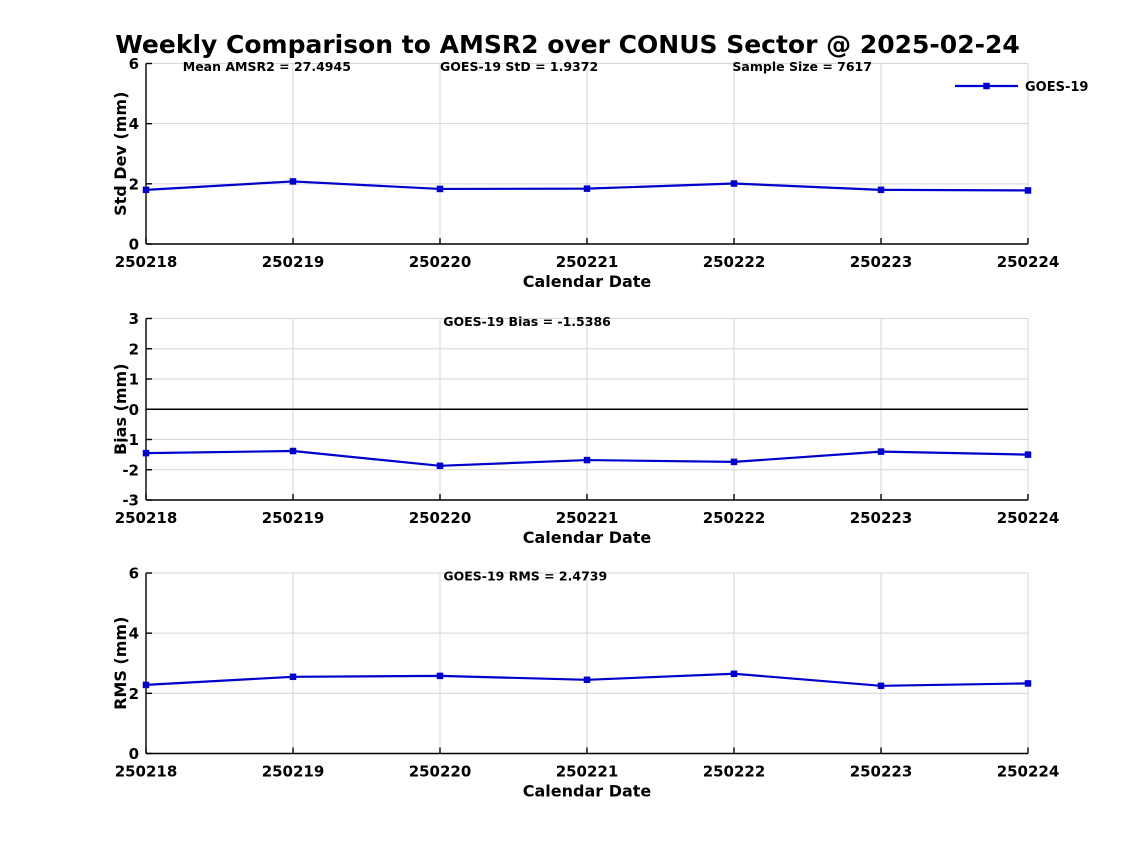  Describe the element at coordinates (267, 66) in the screenshot. I see `annotation-std-dev: Mean AMSR2 = 27.4945` at that location.